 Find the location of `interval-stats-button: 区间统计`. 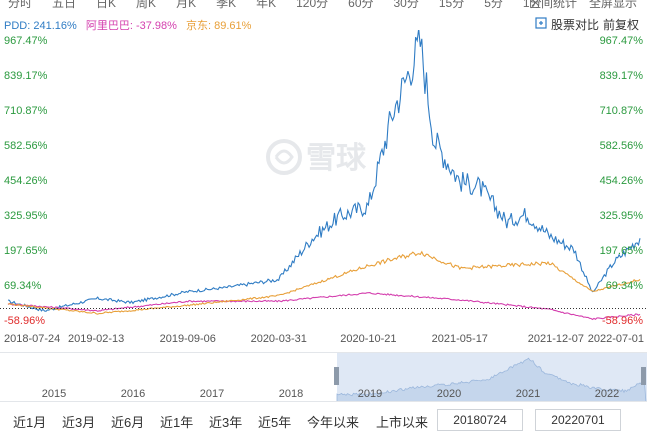

interval-stats-button: 区间统计 is located at coordinates (552, 5).